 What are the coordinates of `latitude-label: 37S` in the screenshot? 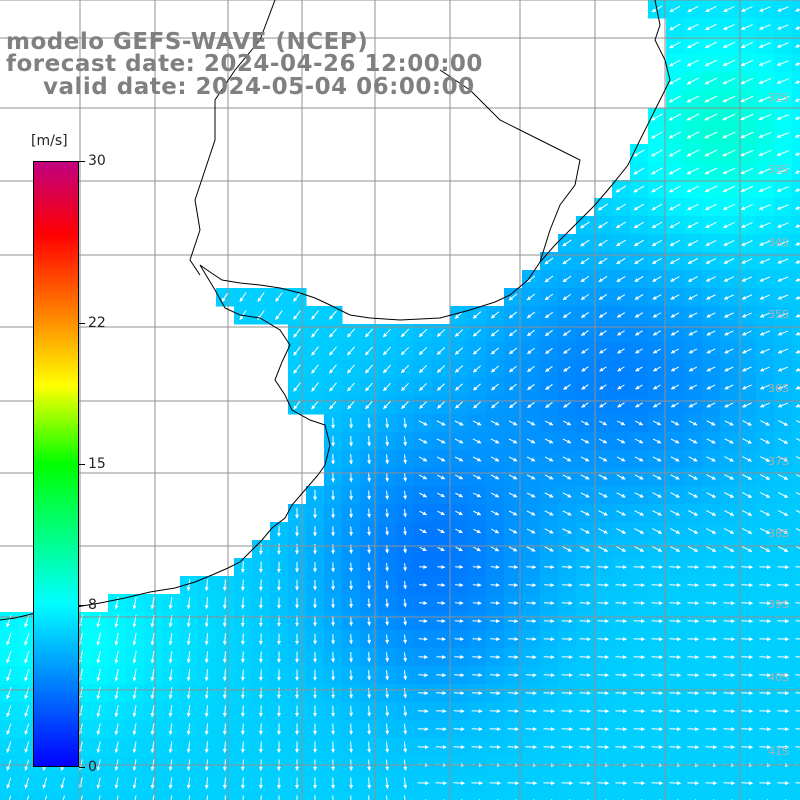 It's located at (778, 461).